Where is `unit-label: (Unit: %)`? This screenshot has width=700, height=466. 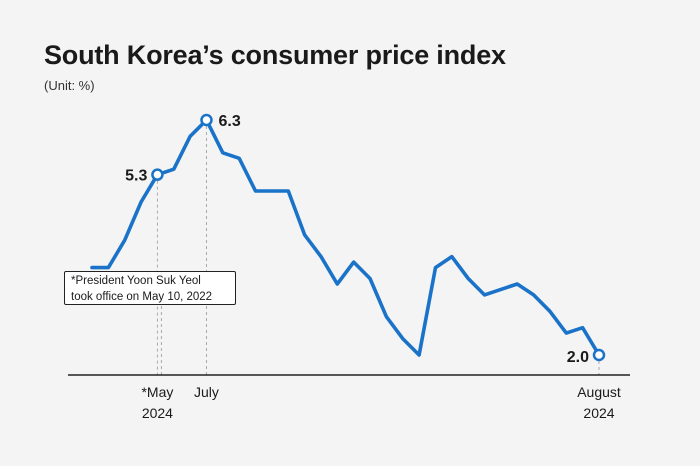
unit-label: (Unit: %) is located at coordinates (69, 85).